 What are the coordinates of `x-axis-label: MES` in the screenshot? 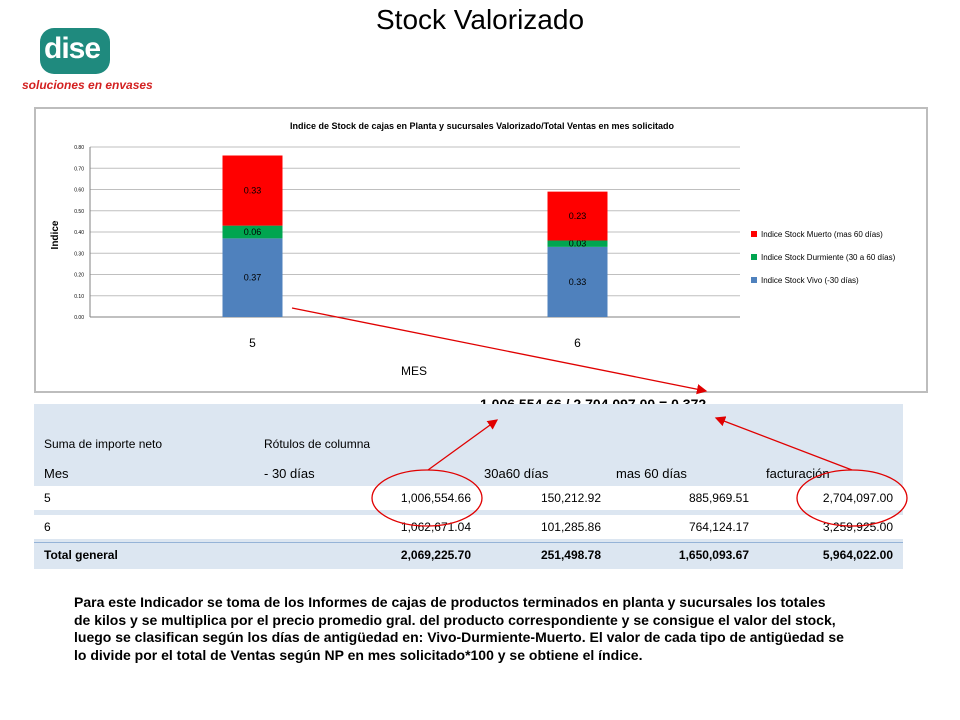 It's located at (414, 371).